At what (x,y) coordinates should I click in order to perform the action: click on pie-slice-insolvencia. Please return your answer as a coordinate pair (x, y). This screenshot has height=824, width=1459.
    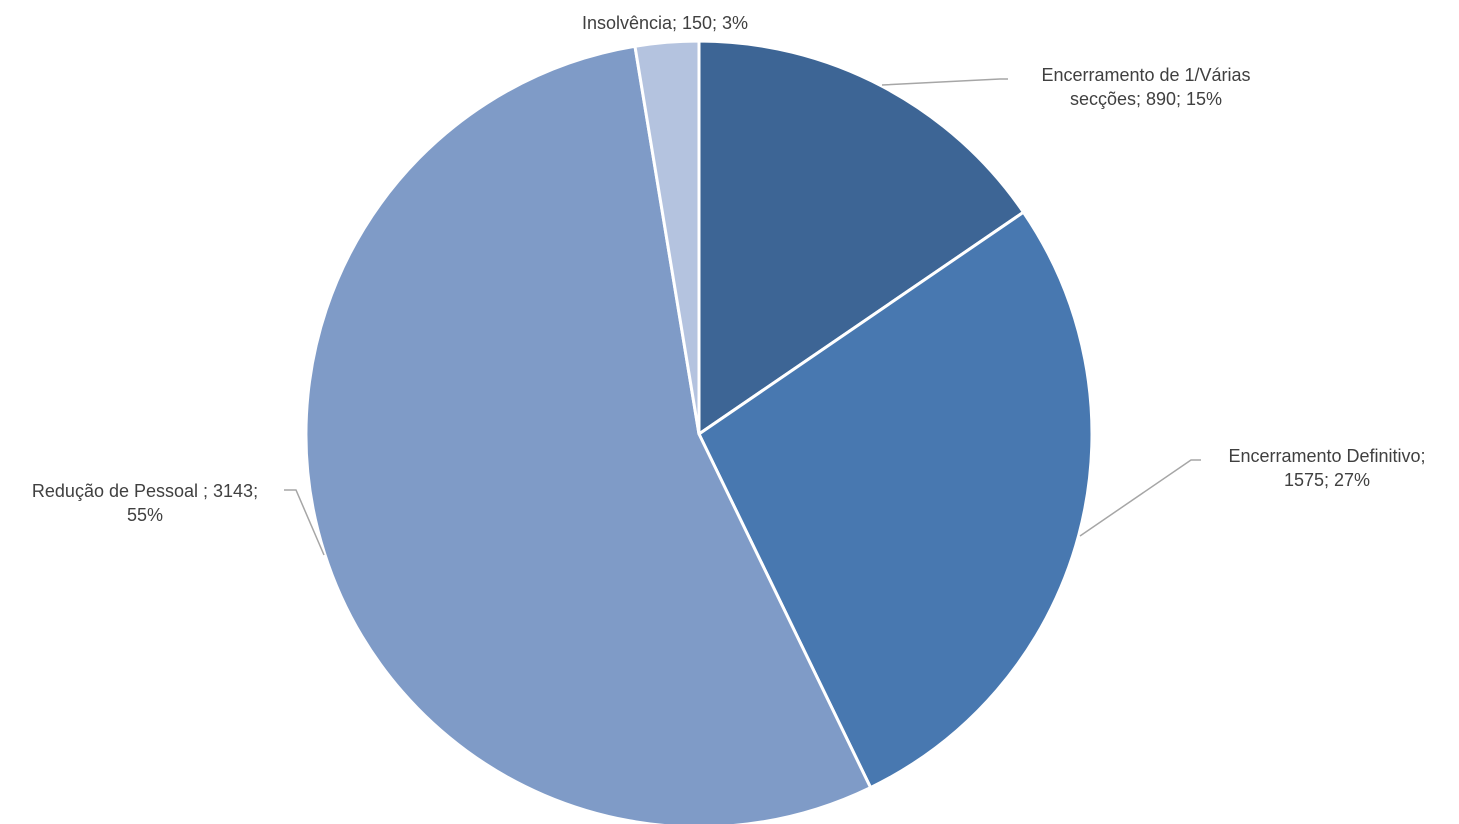
    Looking at the image, I should click on (667, 237).